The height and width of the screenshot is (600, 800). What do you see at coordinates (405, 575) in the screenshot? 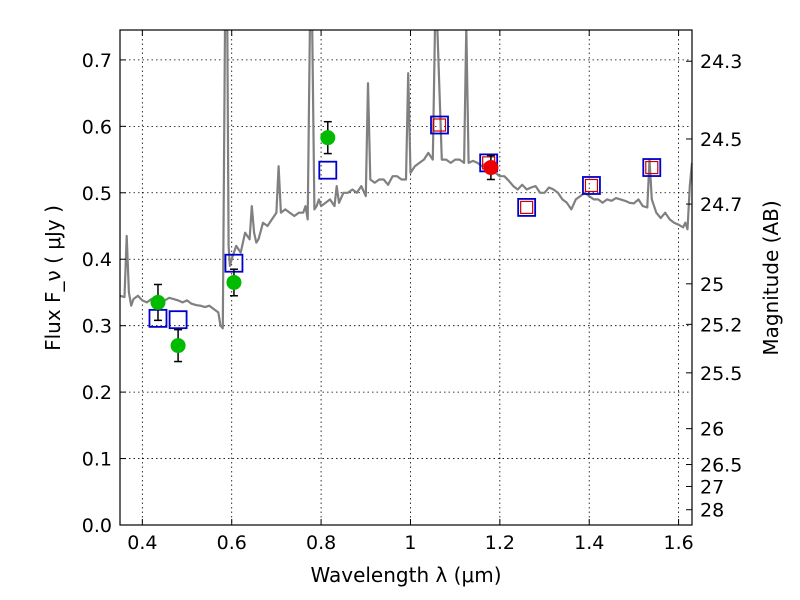
I see `x-axis-label: Wavelength λ (μm)` at bounding box center [405, 575].